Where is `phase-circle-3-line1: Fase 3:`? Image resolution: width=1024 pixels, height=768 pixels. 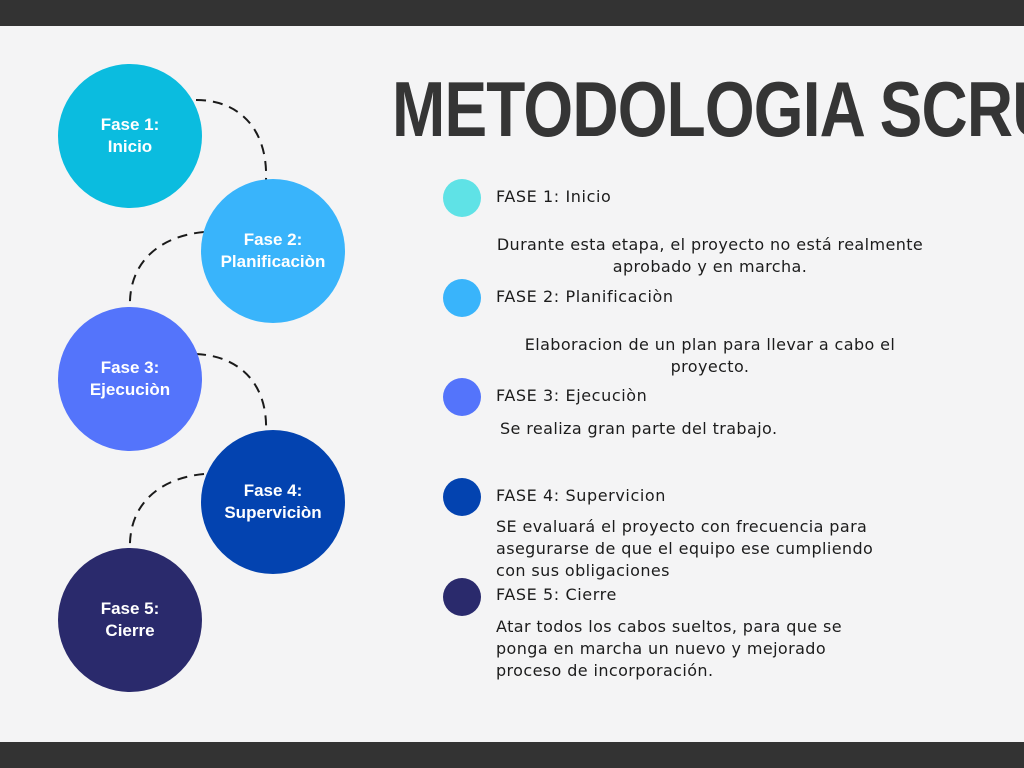 phase-circle-3-line1: Fase 3: is located at coordinates (130, 367).